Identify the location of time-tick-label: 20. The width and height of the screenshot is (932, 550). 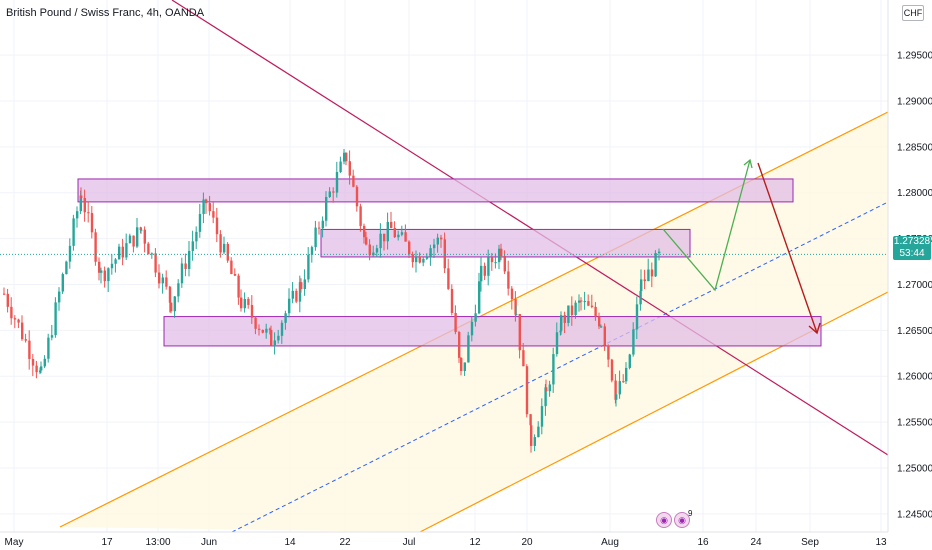
(527, 542).